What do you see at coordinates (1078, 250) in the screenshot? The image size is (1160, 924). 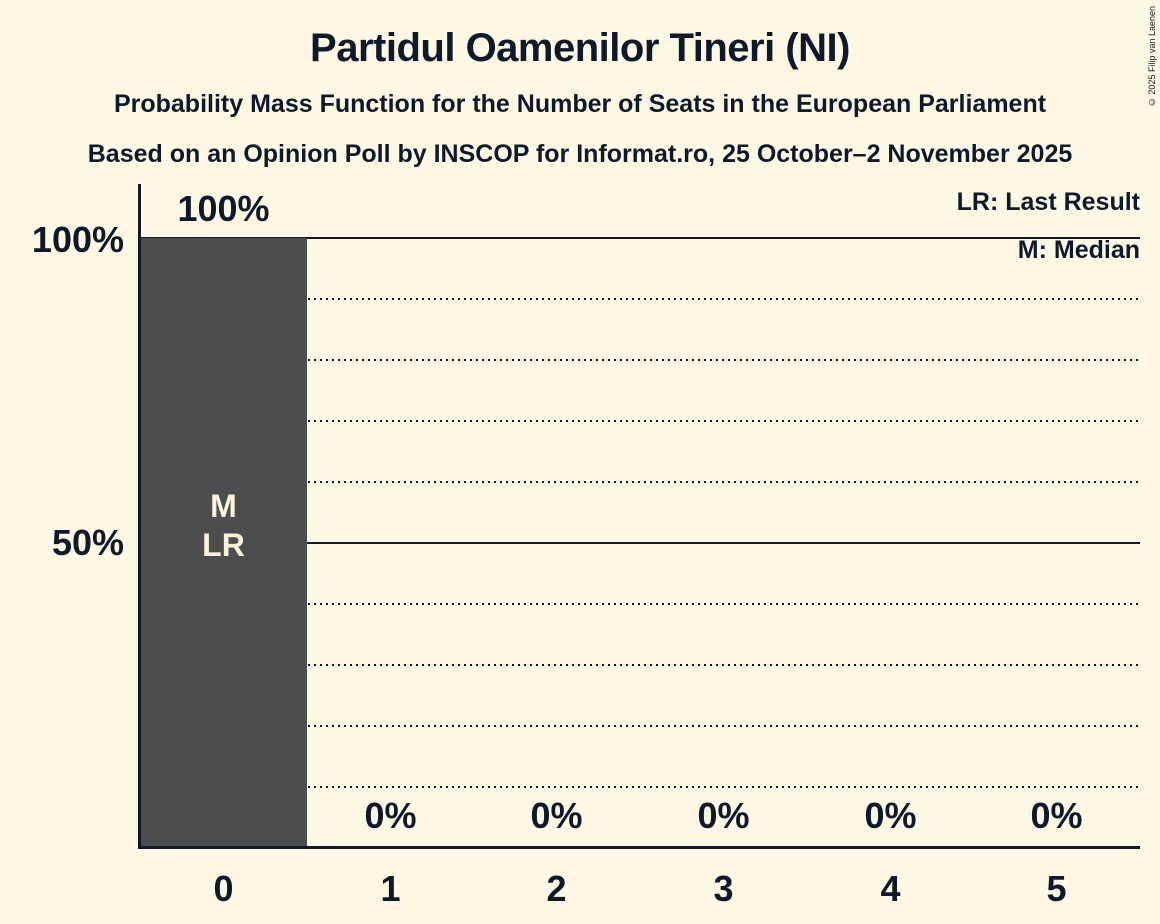 I see `legend-median: M: Median` at bounding box center [1078, 250].